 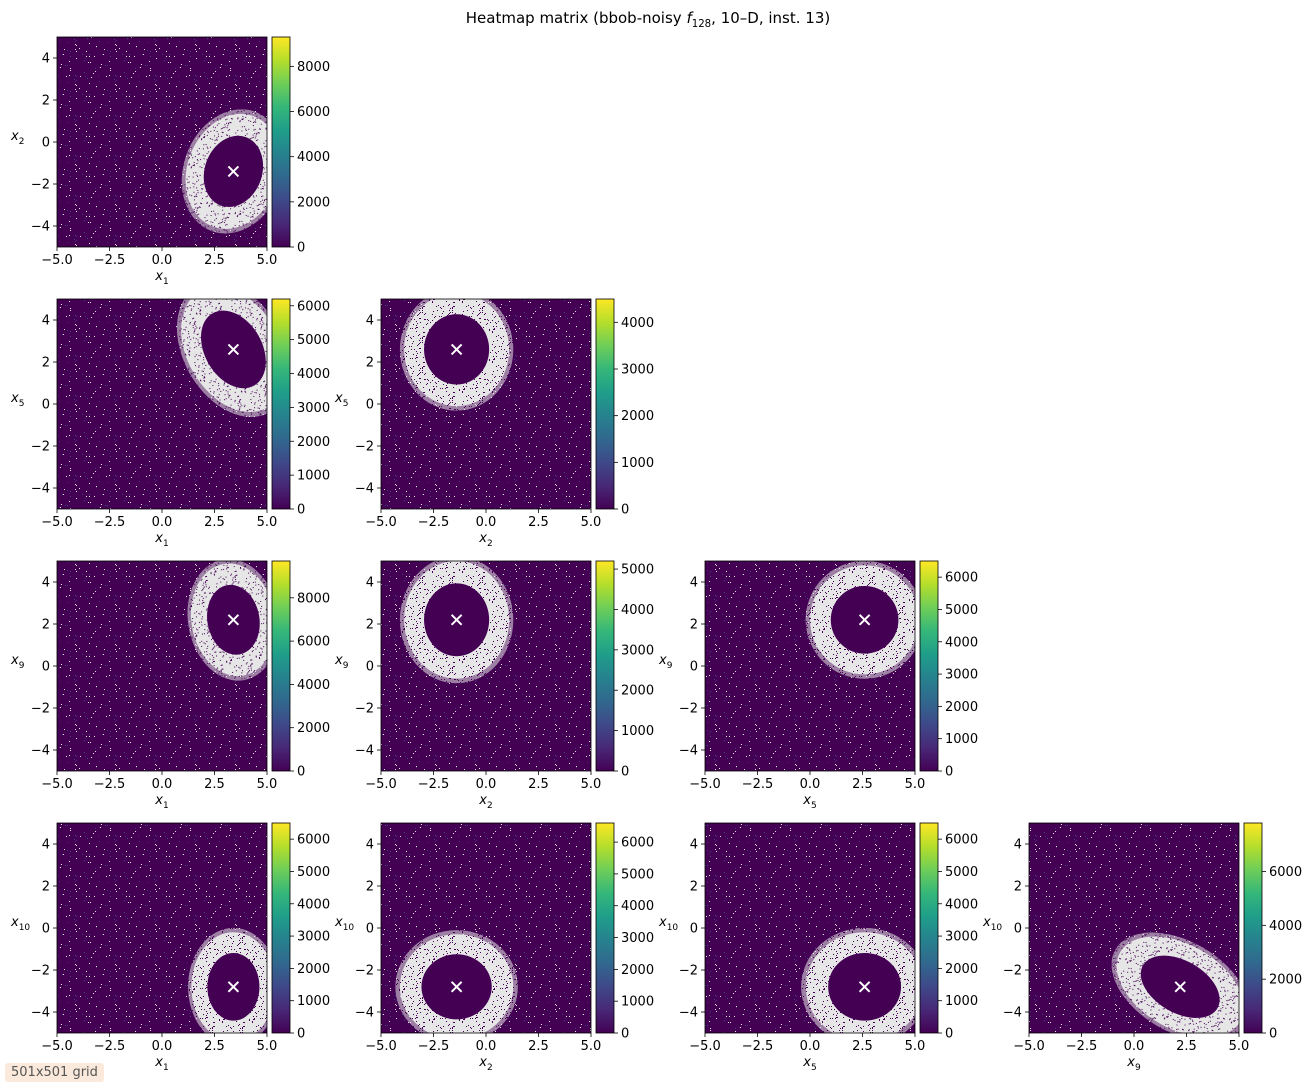 What do you see at coordinates (689, 18) in the screenshot?
I see `title-func: f` at bounding box center [689, 18].